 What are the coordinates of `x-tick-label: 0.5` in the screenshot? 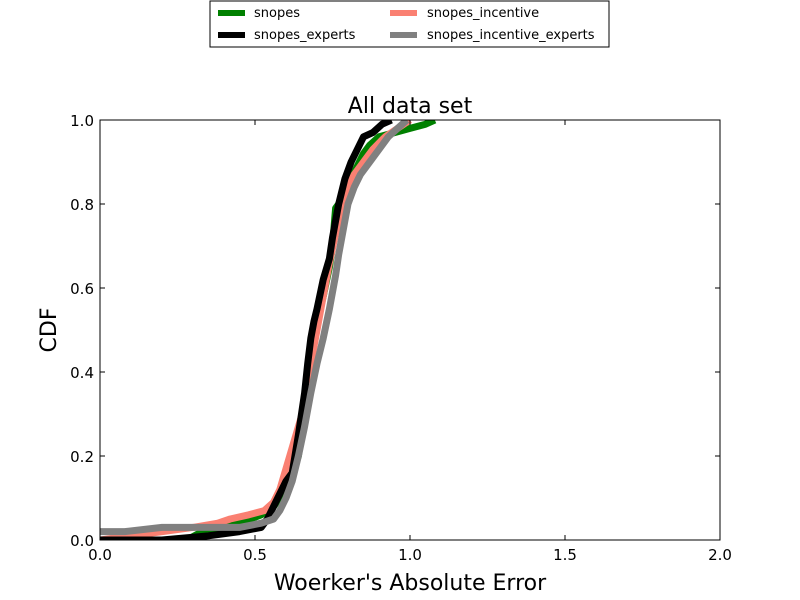 It's located at (255, 555).